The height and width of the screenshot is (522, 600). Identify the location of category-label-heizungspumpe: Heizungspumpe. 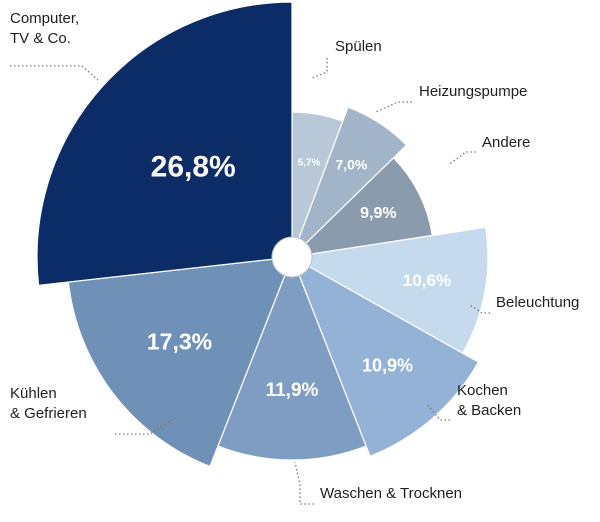
(473, 91).